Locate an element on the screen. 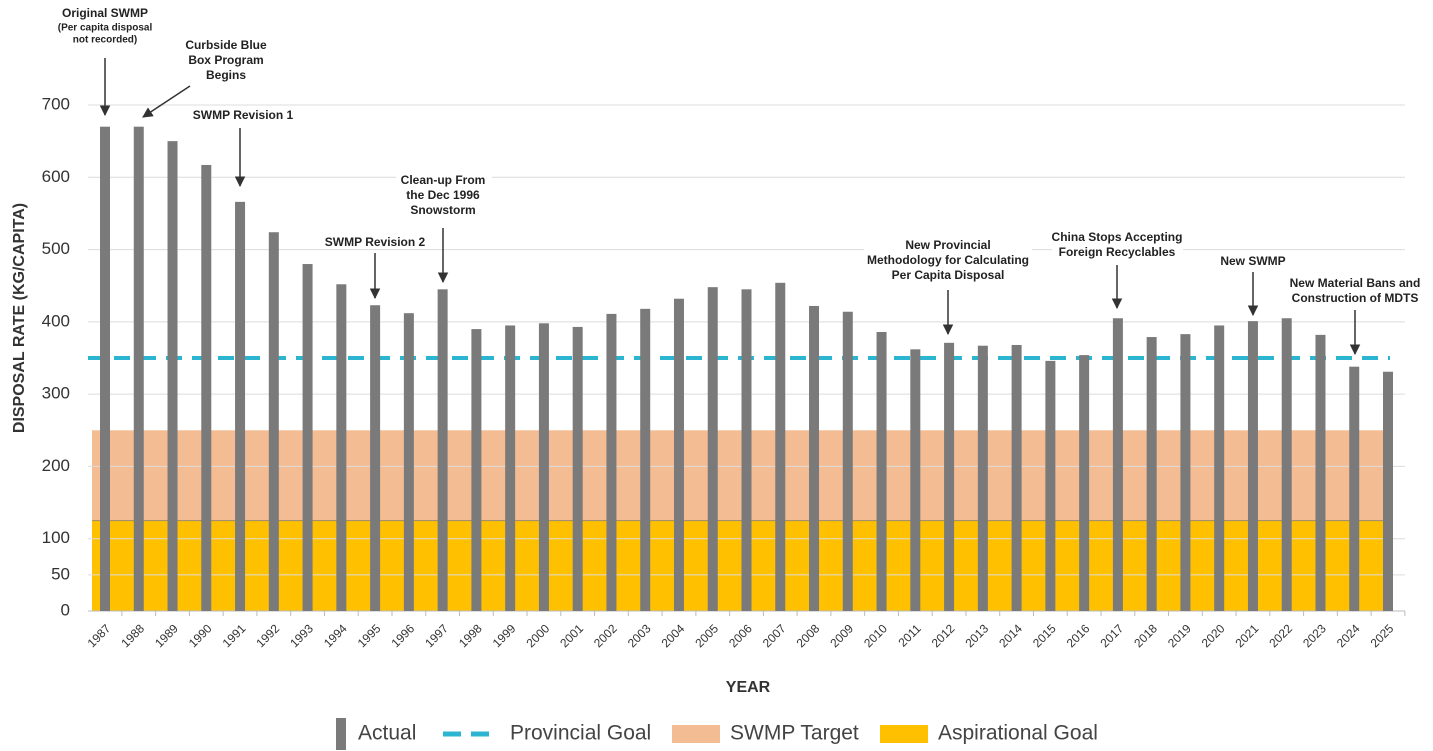 Image resolution: width=1433 pixels, height=751 pixels. x-tick-label: 2002 is located at coordinates (605, 635).